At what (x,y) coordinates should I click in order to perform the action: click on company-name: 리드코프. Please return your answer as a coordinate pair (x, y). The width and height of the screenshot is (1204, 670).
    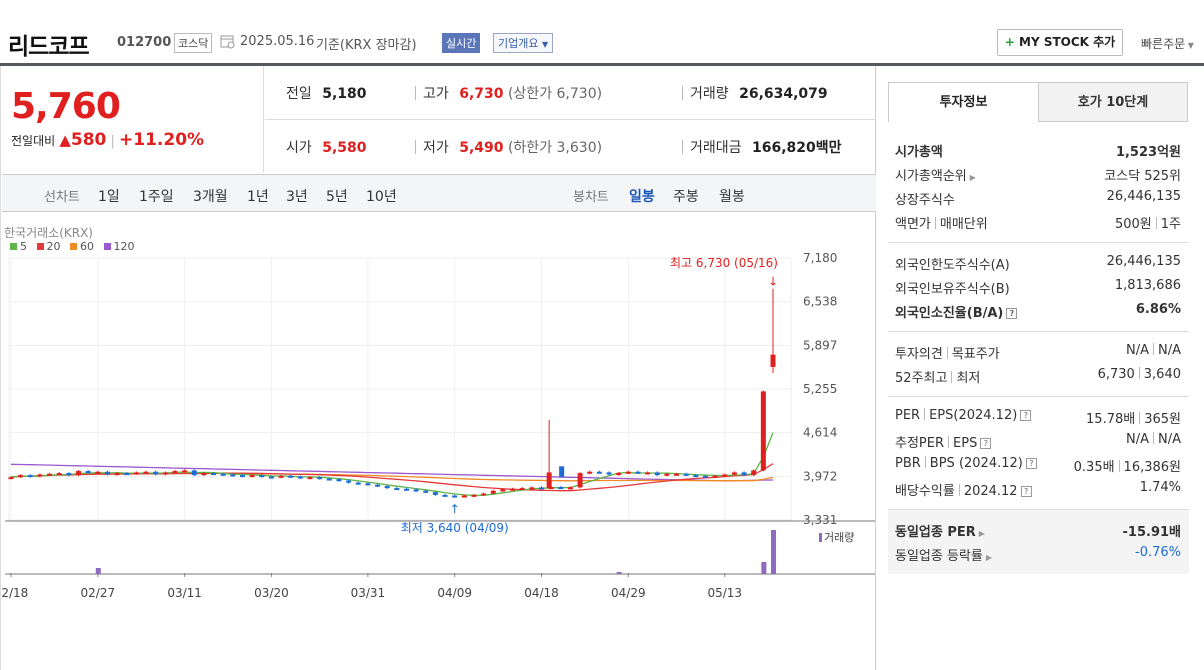
    Looking at the image, I should click on (49, 47).